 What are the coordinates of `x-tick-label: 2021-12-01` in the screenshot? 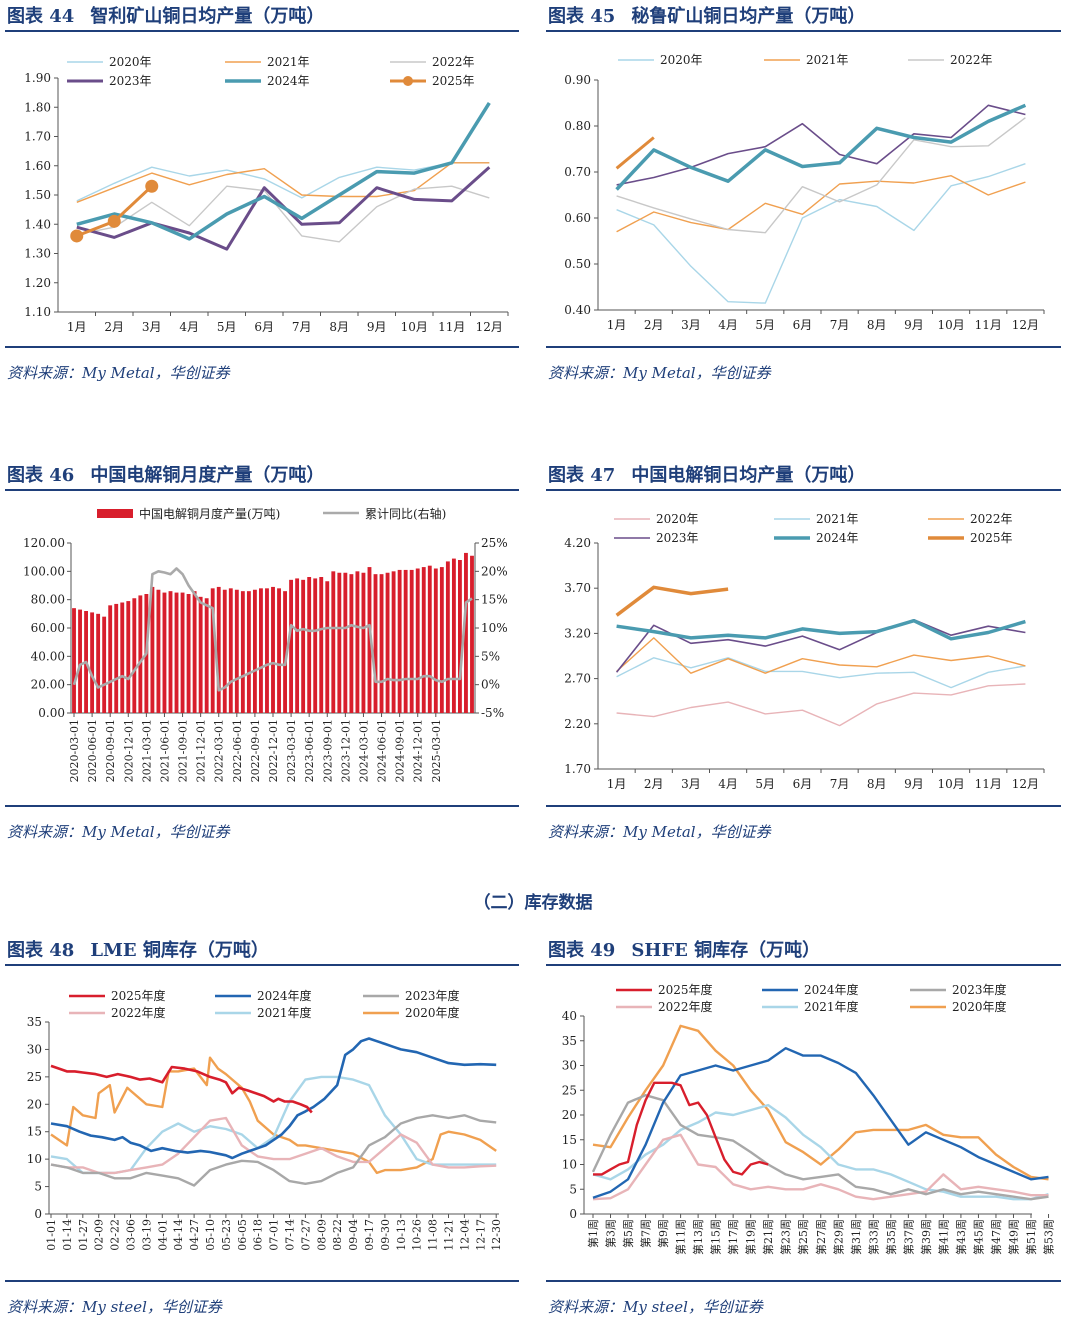 It's located at (201, 750).